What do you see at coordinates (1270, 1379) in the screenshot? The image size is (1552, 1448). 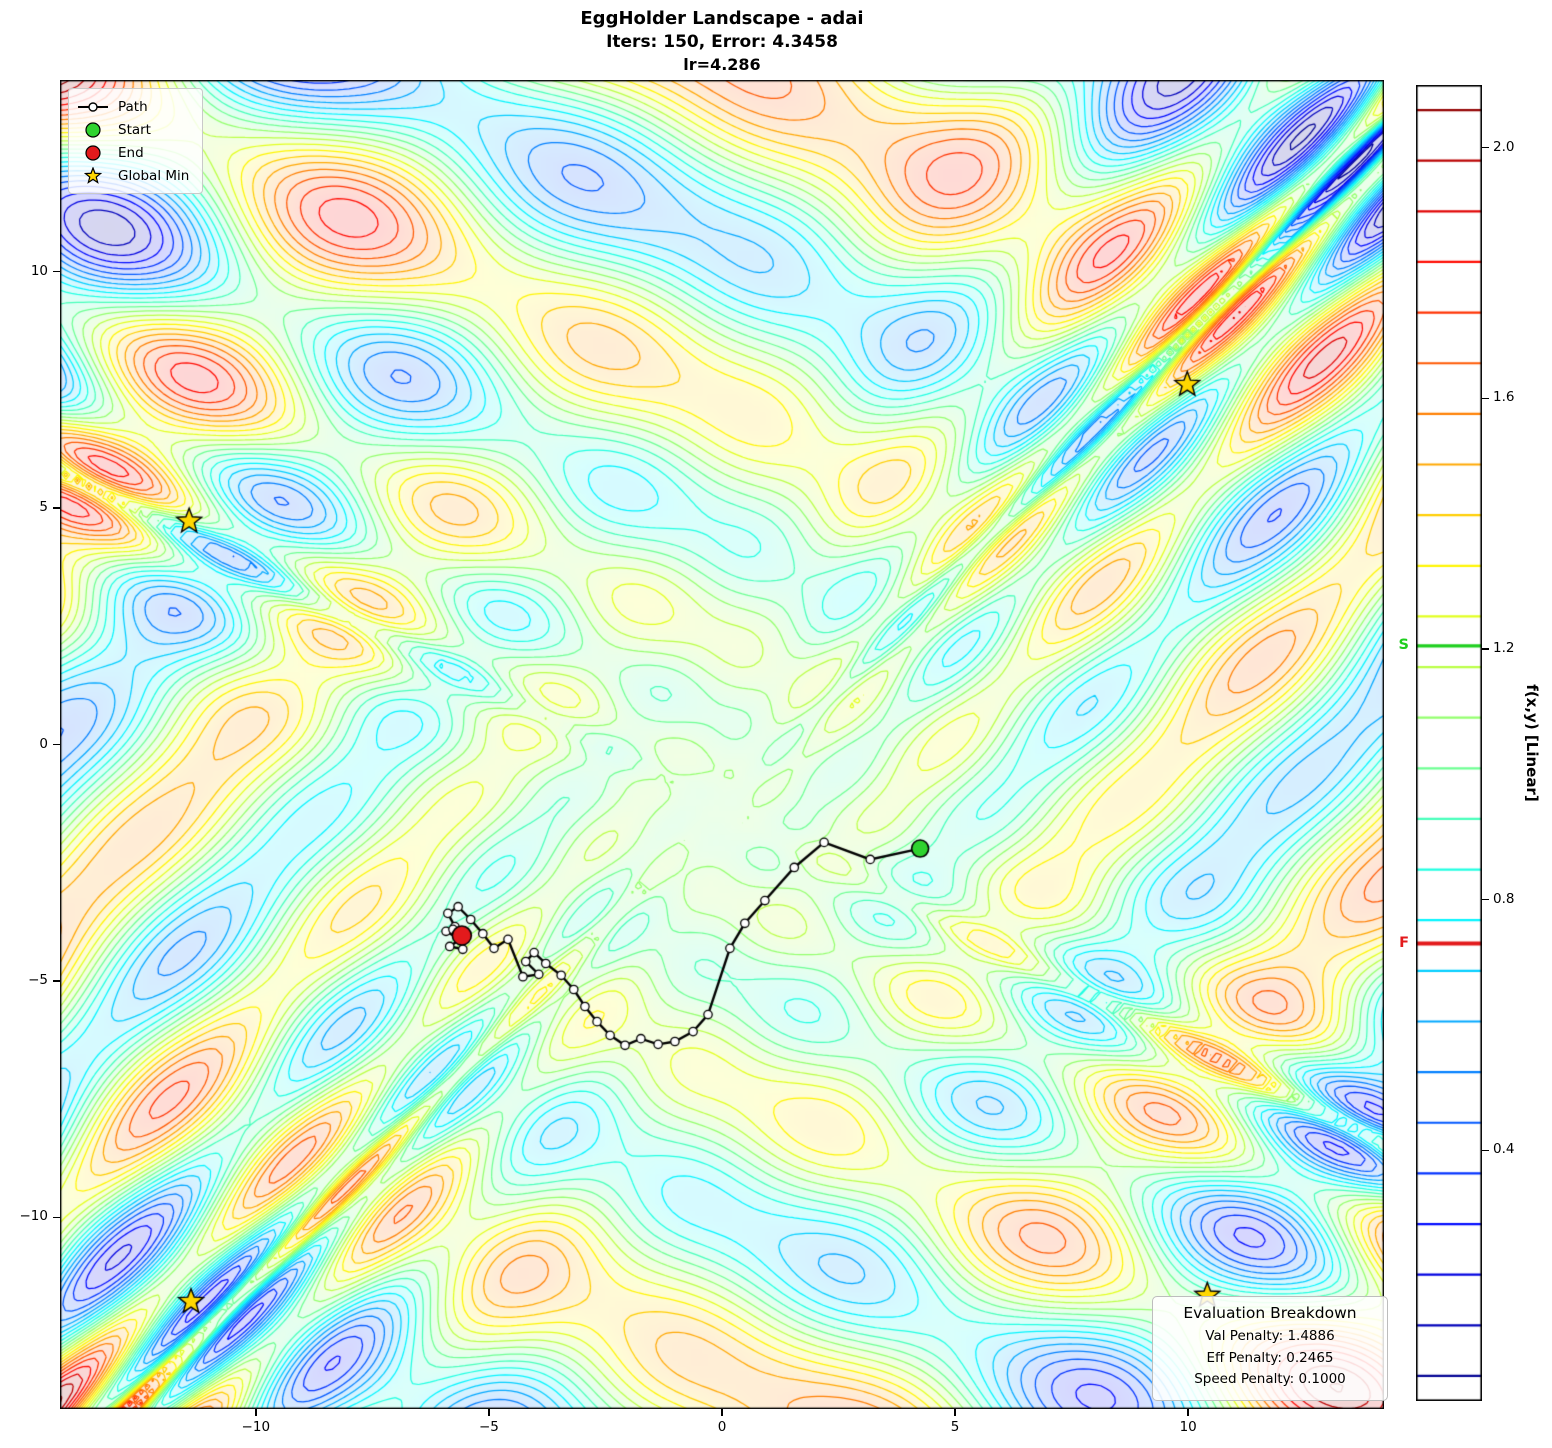 I see `speed-penalty-line: Speed Penalty: 0.1000` at bounding box center [1270, 1379].